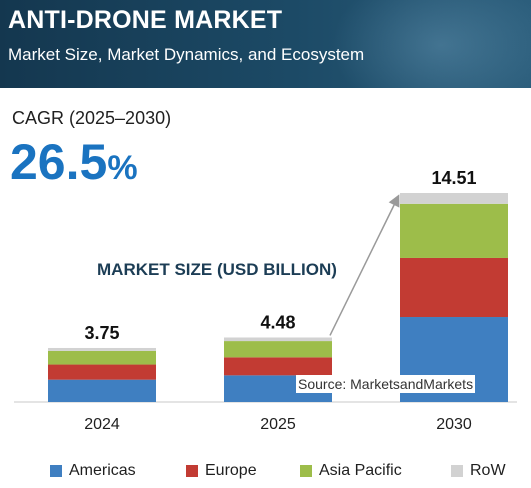 The image size is (531, 488). I want to click on page-title: ANTI-DRONE MARKET, so click(145, 20).